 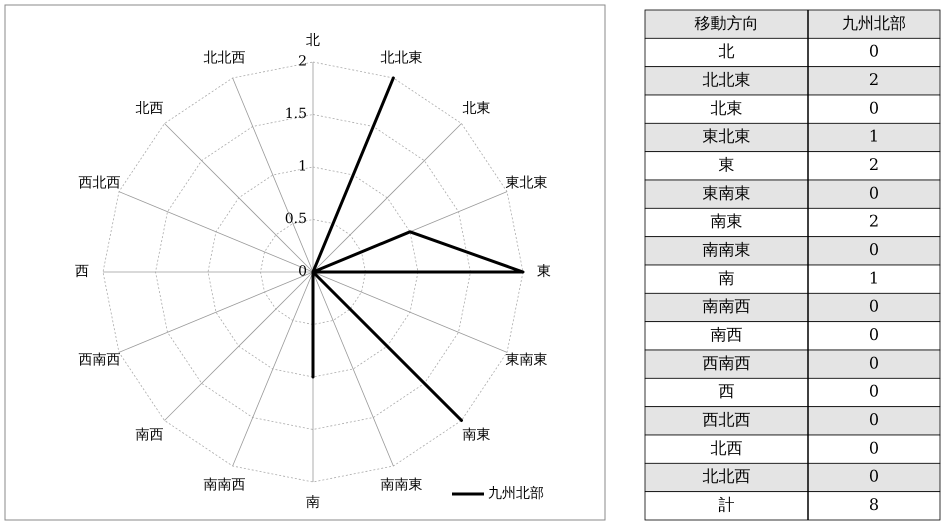 I want to click on spoke-label: 北北西, so click(x=225, y=58).